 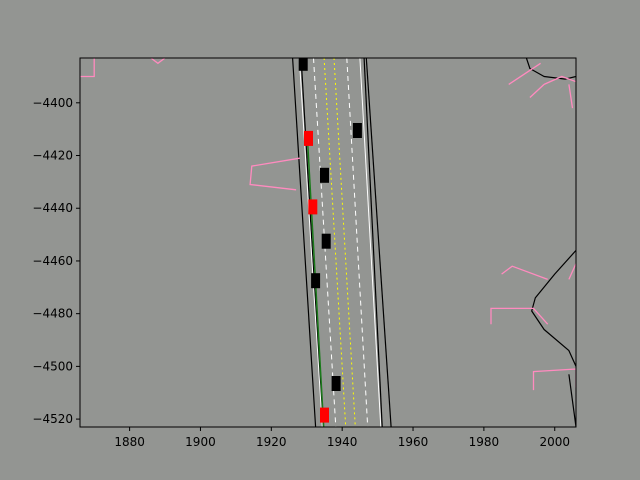 What do you see at coordinates (52, 156) in the screenshot?
I see `y-tick-label: −4420` at bounding box center [52, 156].